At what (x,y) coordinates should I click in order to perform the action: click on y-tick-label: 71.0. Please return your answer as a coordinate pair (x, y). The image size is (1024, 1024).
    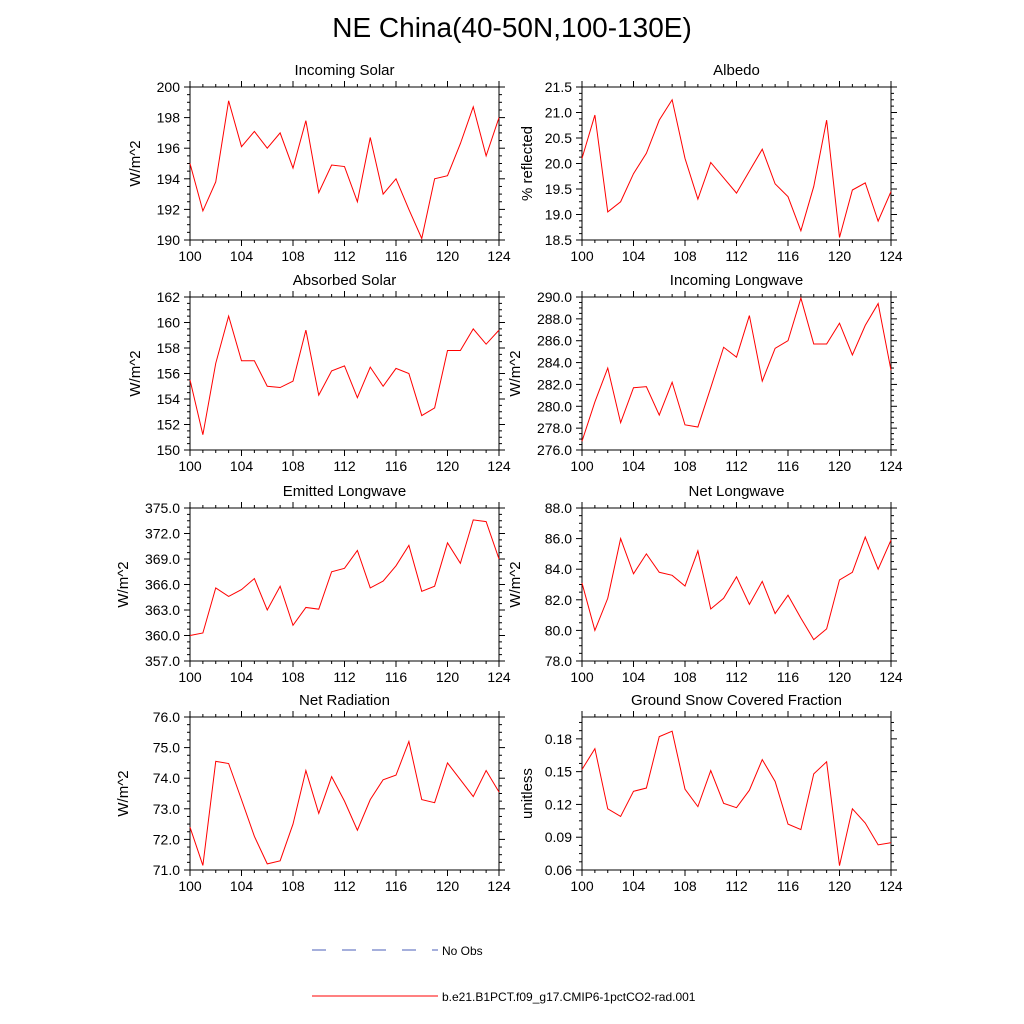
    Looking at the image, I should click on (166, 870).